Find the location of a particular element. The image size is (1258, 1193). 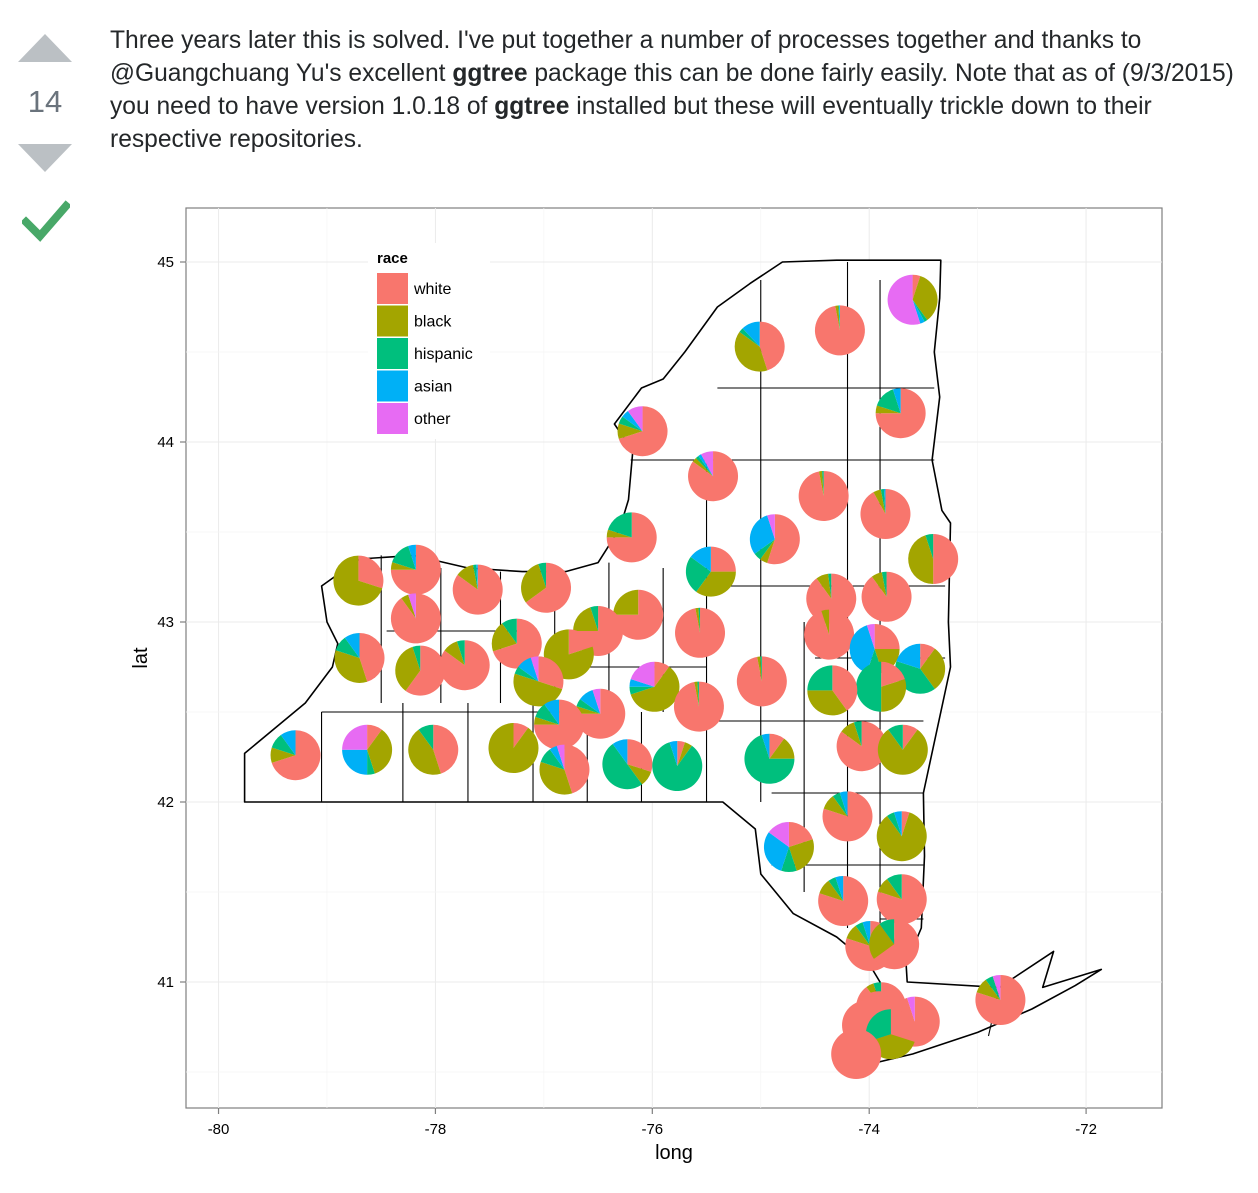

x-tick-label: -76 is located at coordinates (652, 1129).